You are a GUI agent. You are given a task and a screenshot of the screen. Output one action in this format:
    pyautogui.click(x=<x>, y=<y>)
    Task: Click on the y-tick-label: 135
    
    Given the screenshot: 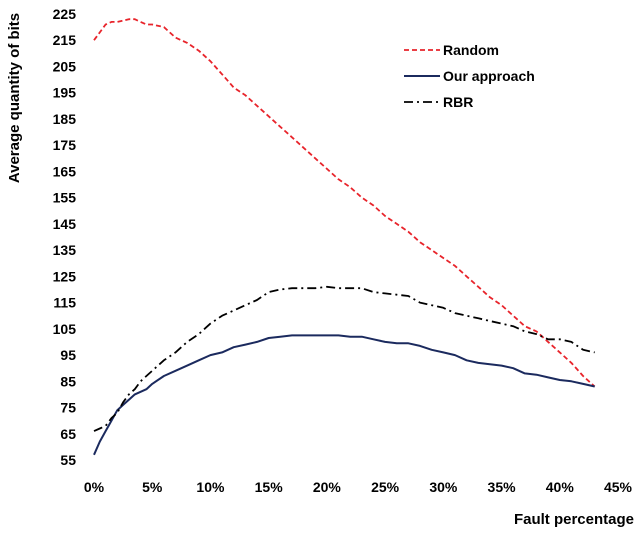 What is the action you would take?
    pyautogui.click(x=65, y=250)
    